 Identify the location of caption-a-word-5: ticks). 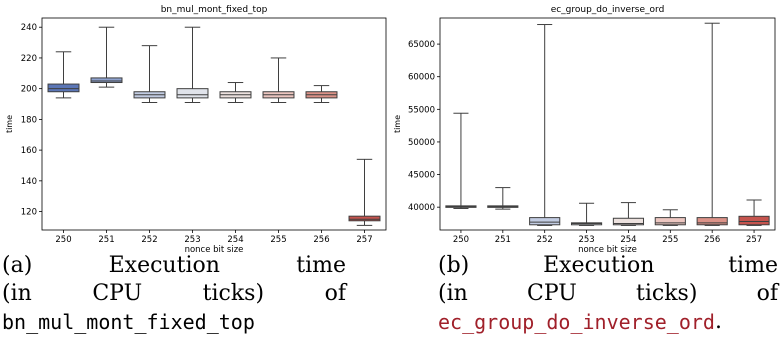
(233, 293).